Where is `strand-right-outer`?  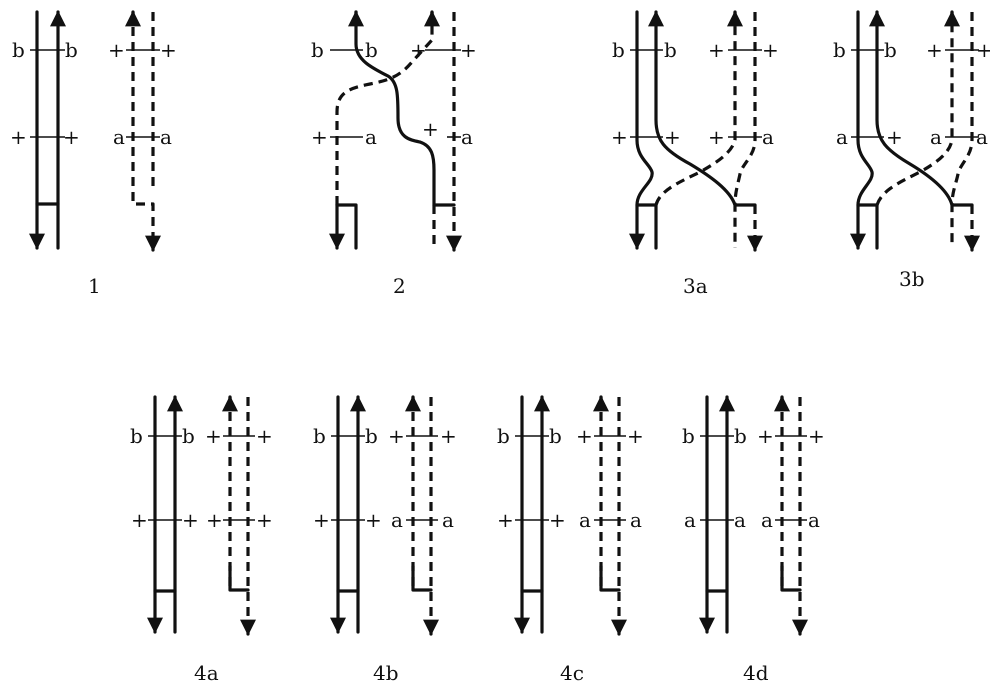 strand-right-outer is located at coordinates (143, 130).